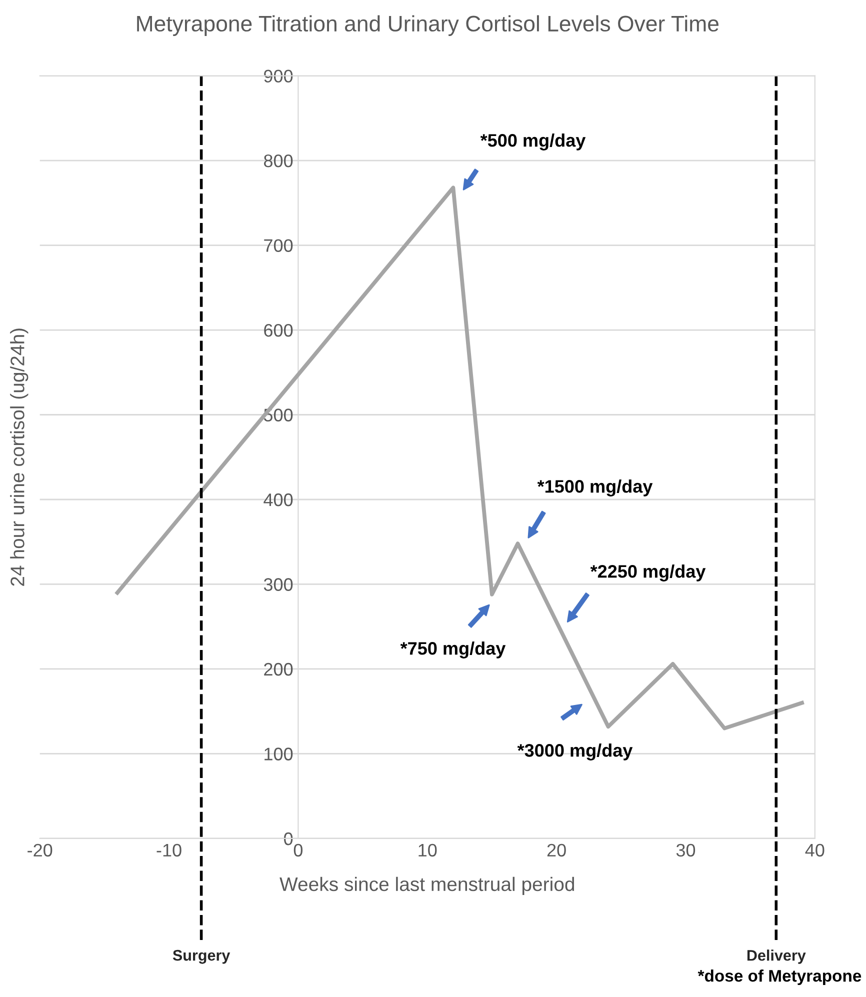 The width and height of the screenshot is (866, 997). What do you see at coordinates (278, 669) in the screenshot?
I see `y-tick-label: 200` at bounding box center [278, 669].